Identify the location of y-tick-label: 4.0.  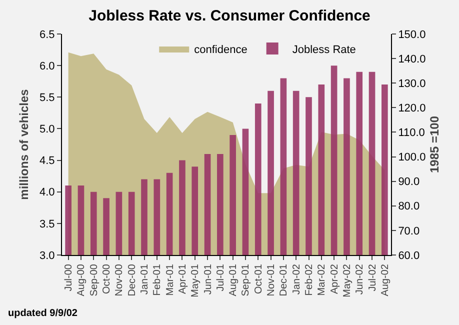
(47, 192).